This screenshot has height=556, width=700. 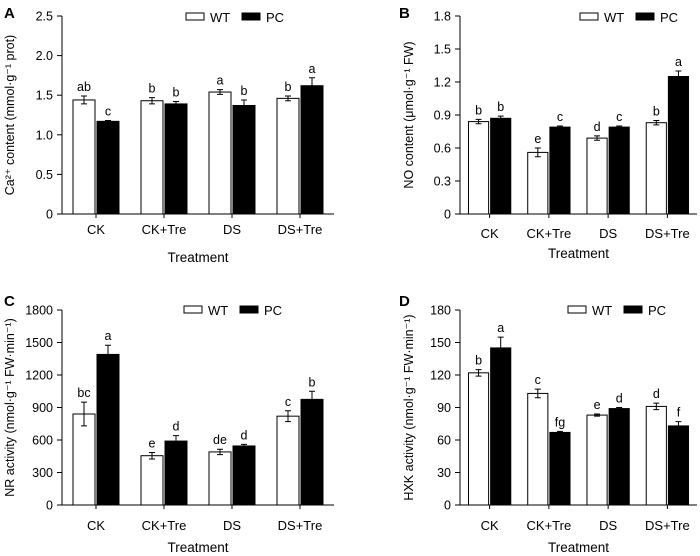 I want to click on significance-label: f, so click(x=679, y=413).